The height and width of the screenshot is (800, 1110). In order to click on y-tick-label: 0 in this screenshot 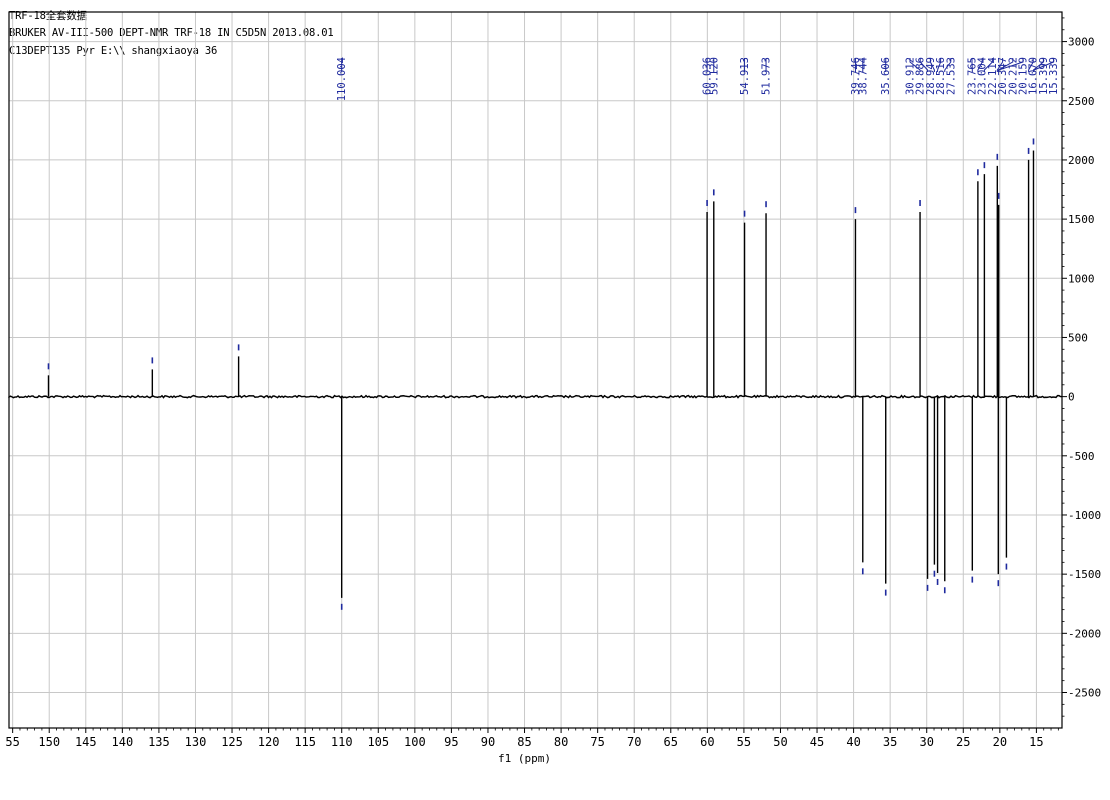, I will do `click(1071, 397)`.